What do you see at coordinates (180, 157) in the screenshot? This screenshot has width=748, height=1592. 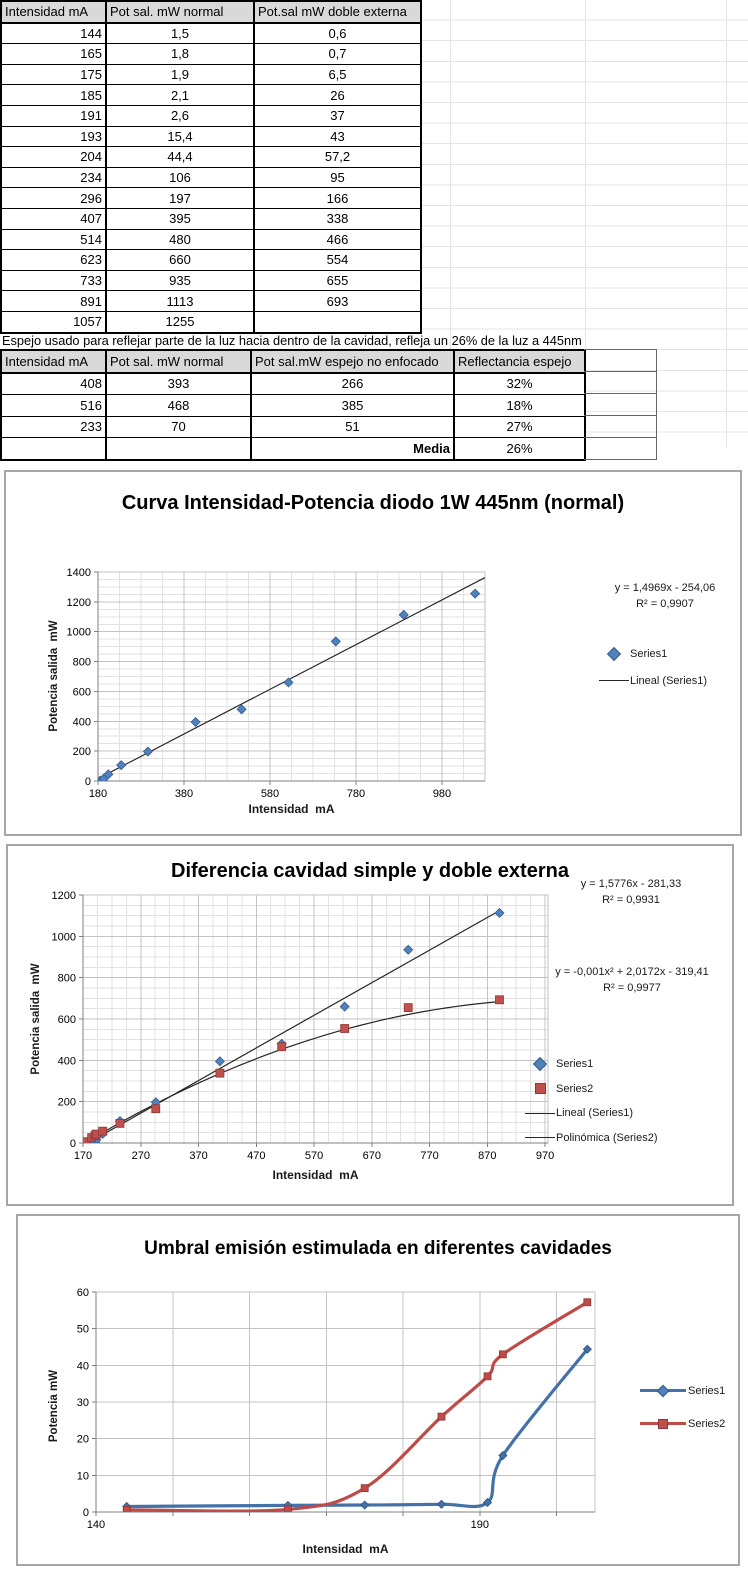 I see `cell: 44,4` at bounding box center [180, 157].